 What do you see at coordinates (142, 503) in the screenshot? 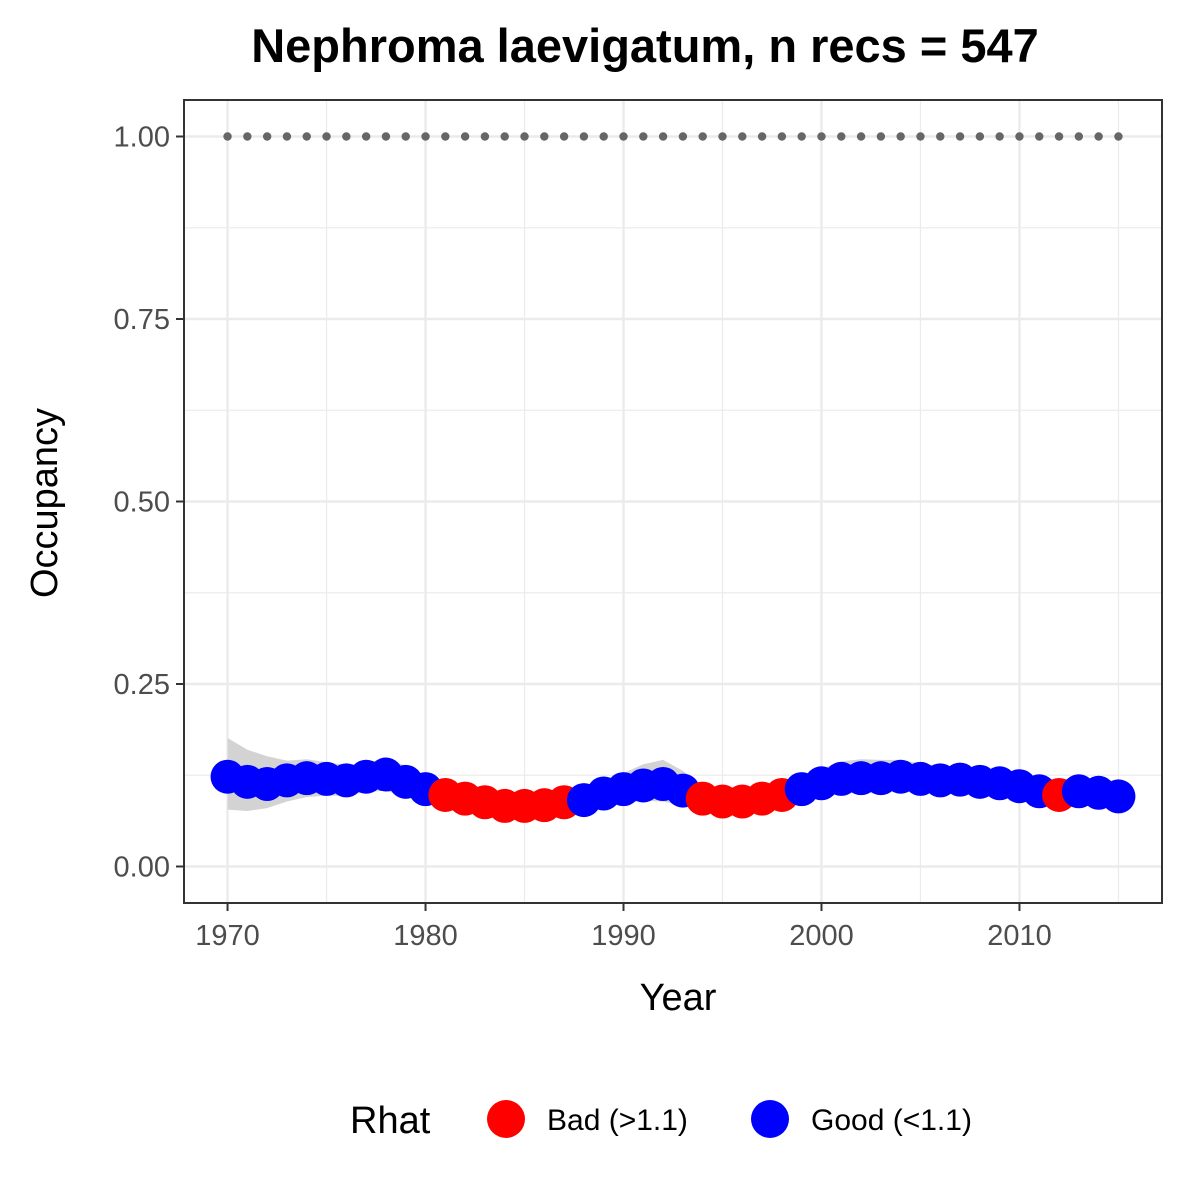
I see `y-tick-label: 0.50` at bounding box center [142, 503].